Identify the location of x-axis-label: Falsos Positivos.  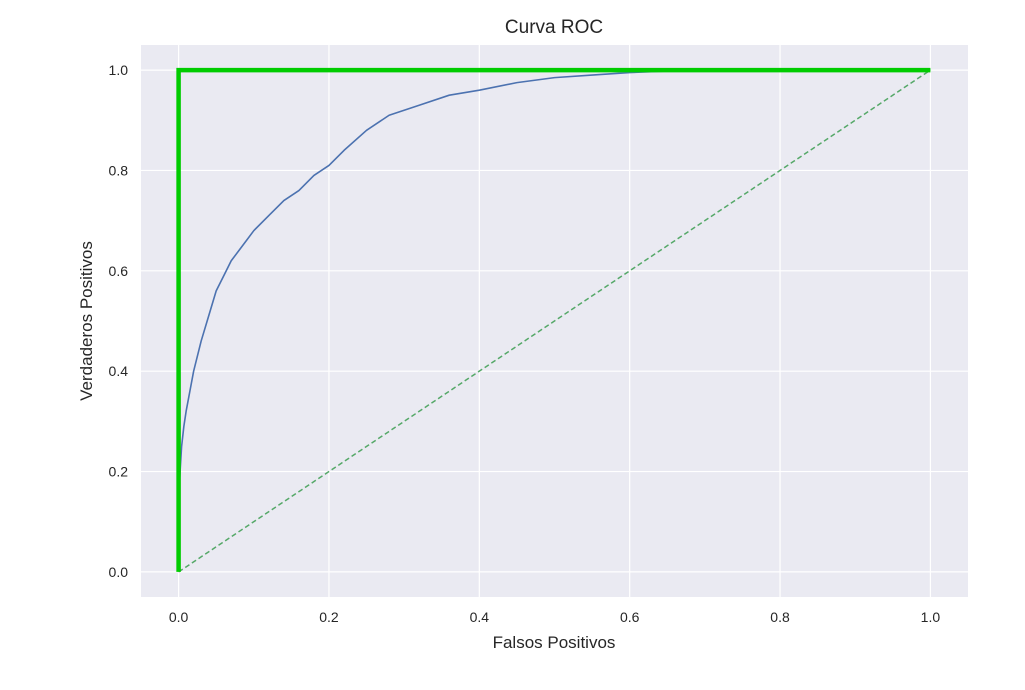
(554, 642).